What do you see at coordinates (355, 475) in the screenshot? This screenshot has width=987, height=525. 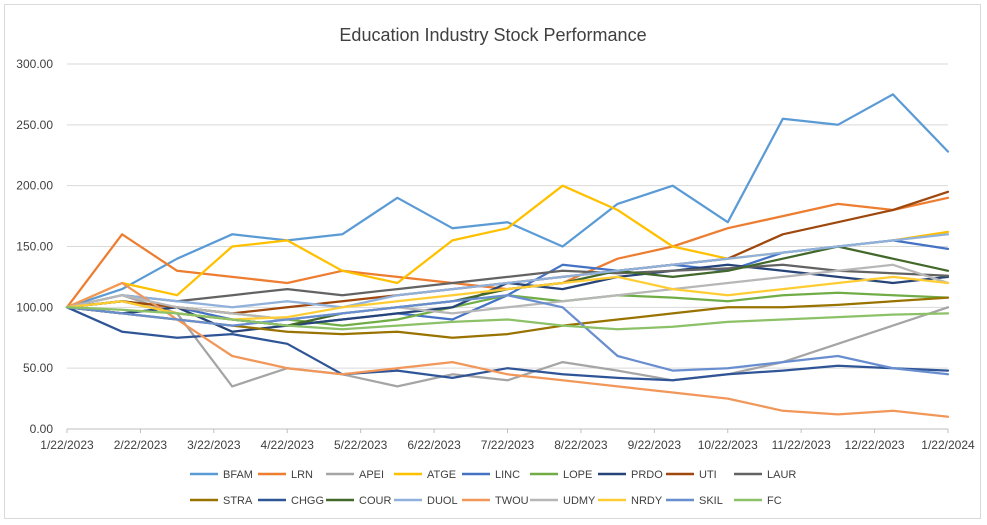 I see `legend-item-apei: APEI` at bounding box center [355, 475].